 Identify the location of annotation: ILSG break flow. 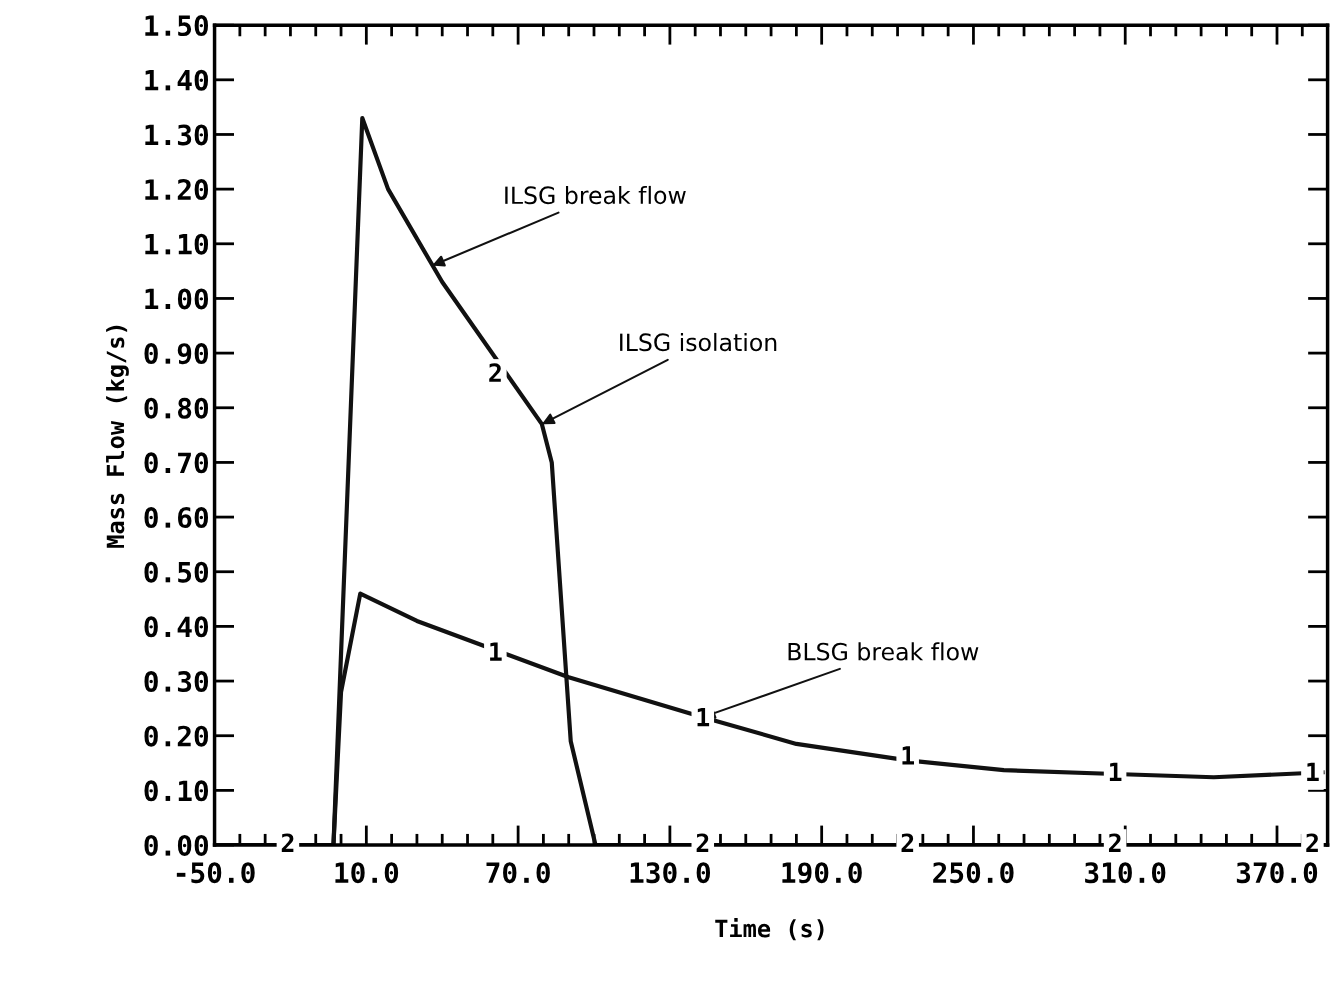
(595, 195).